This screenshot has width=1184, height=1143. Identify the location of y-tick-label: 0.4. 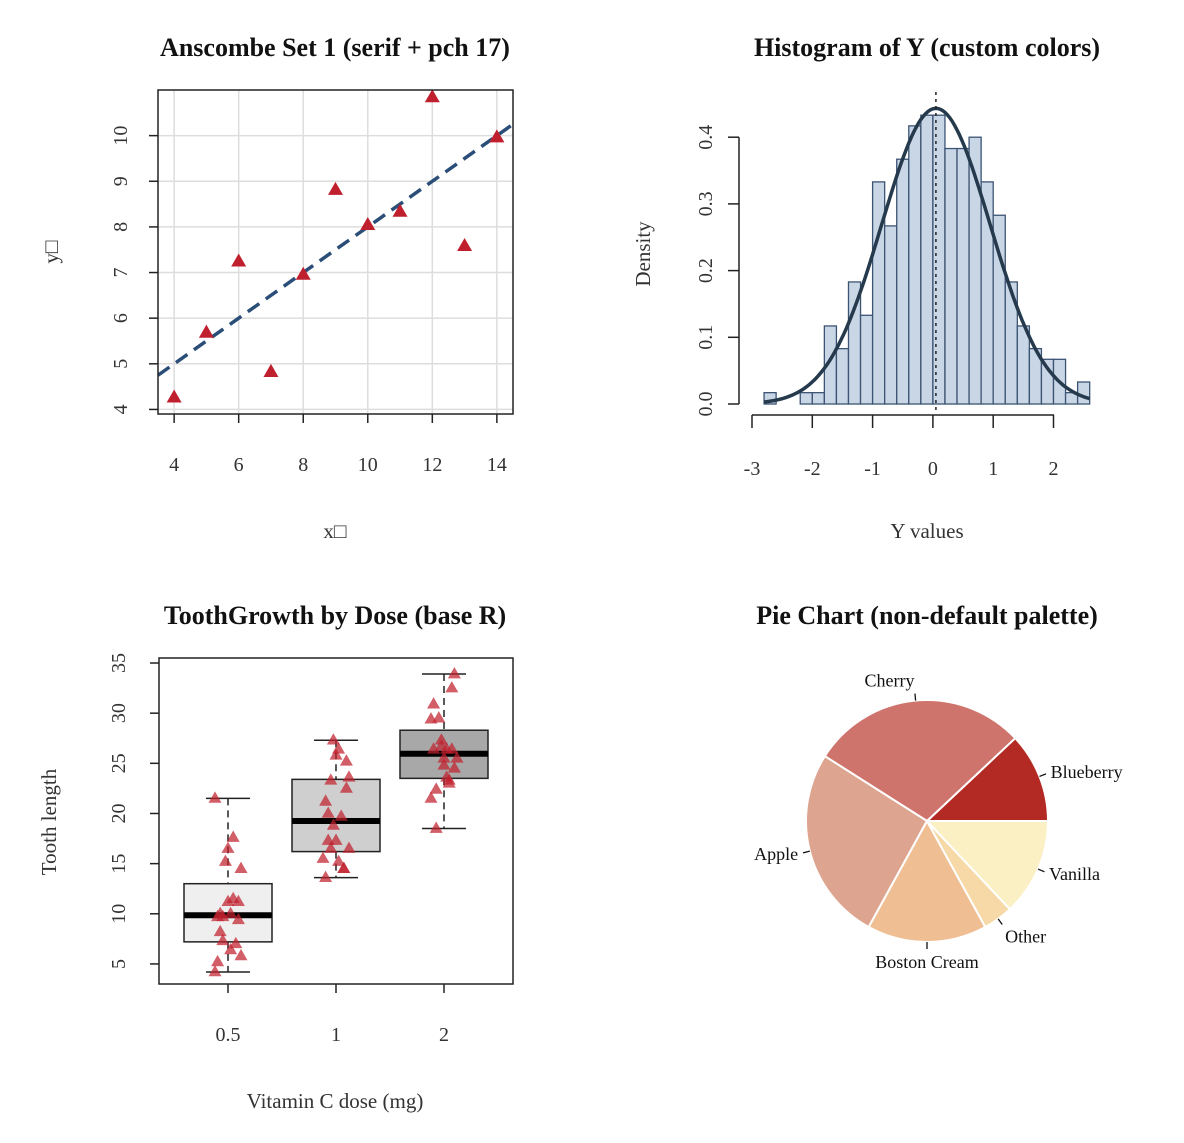
(706, 137).